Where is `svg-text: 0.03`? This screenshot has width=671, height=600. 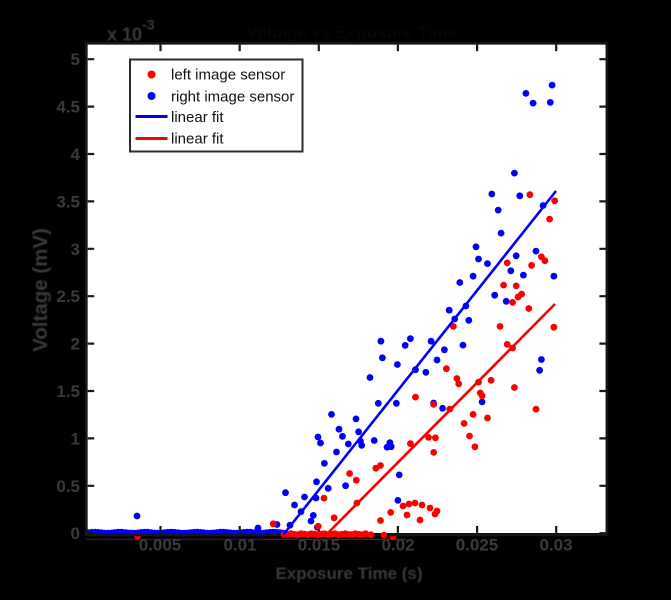 svg-text: 0.03 is located at coordinates (555, 545).